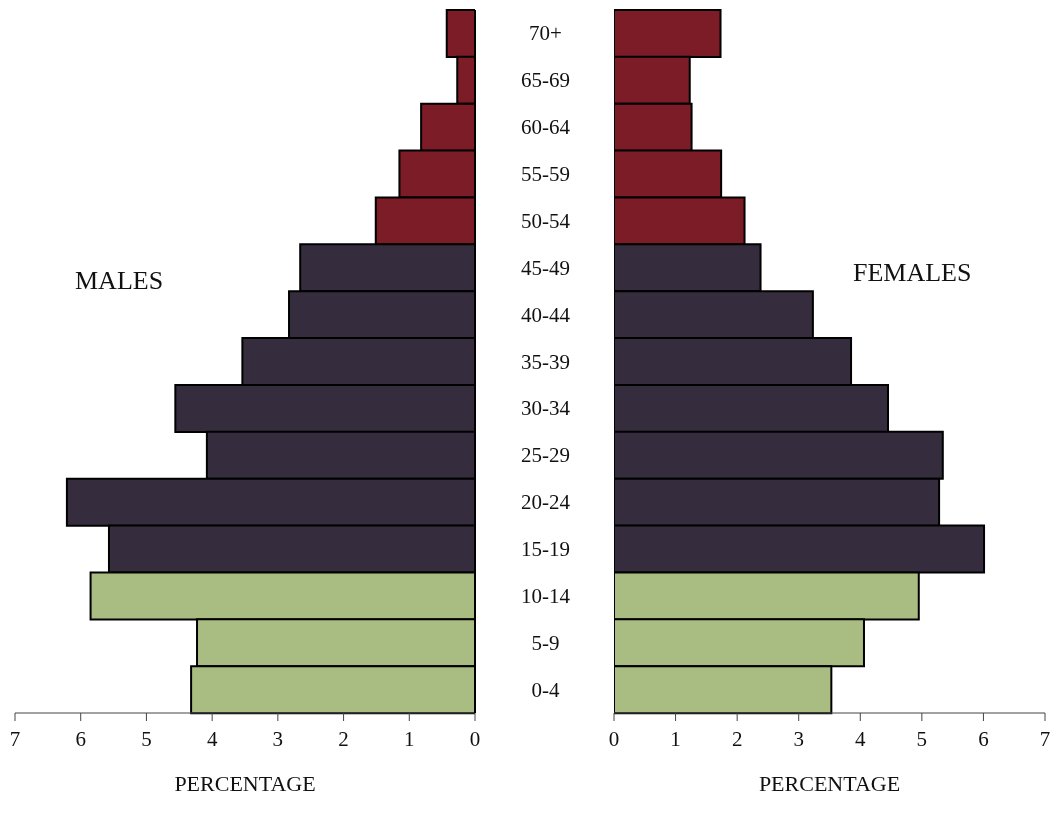 The height and width of the screenshot is (829, 1057). What do you see at coordinates (912, 273) in the screenshot?
I see `annotation: FEMALES` at bounding box center [912, 273].